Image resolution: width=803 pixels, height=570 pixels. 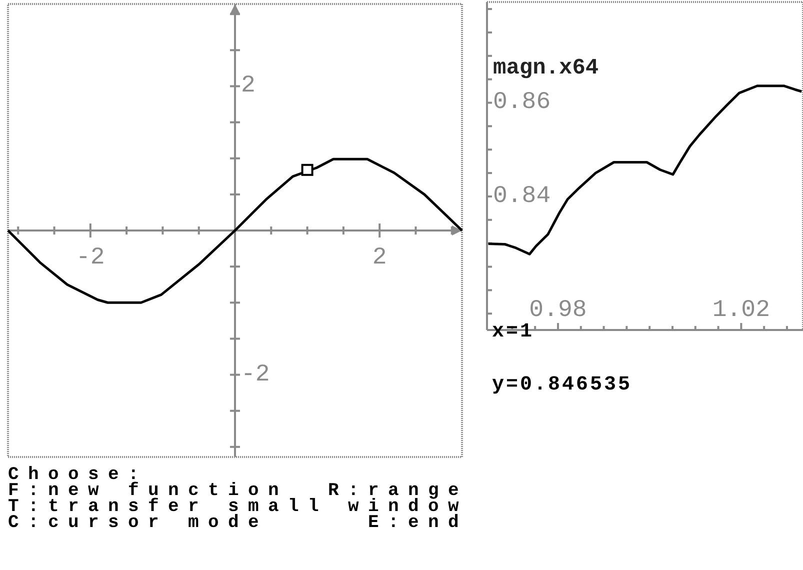 What do you see at coordinates (522, 102) in the screenshot?
I see `y-tick-label: 0.86` at bounding box center [522, 102].